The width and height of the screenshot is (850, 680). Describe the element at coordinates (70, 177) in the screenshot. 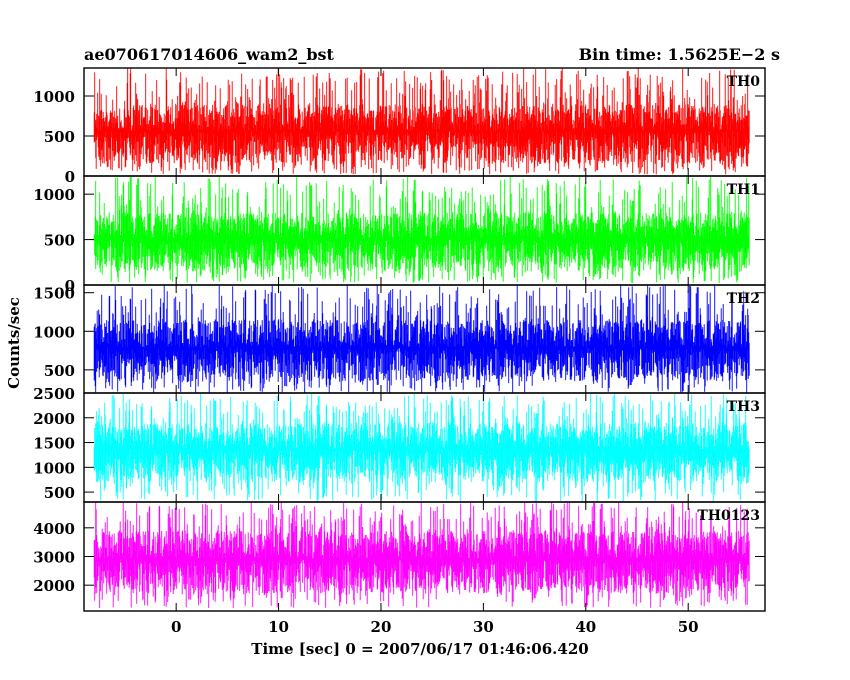

I see `y-tick-label-th0: 0` at that location.